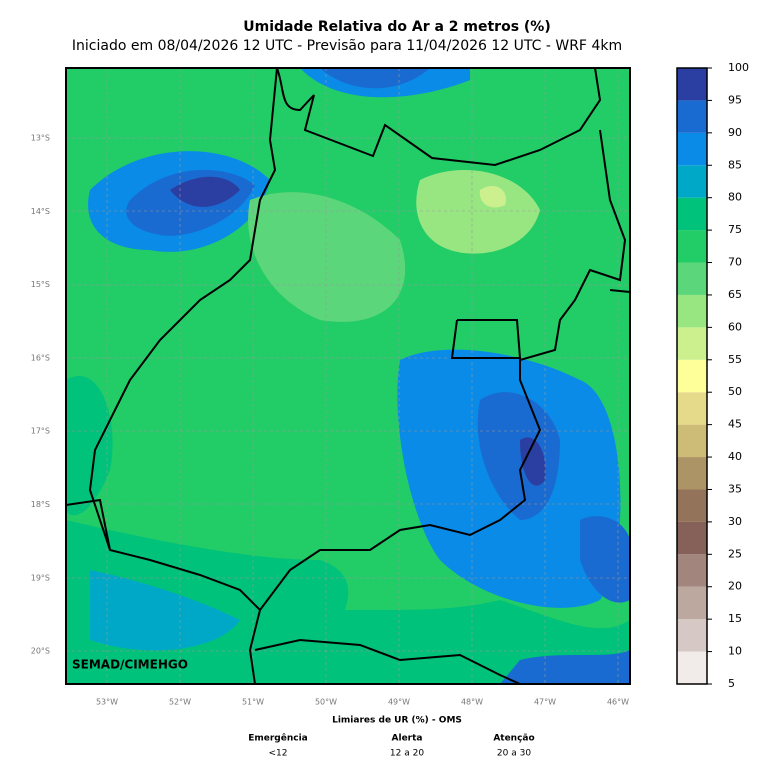  Describe the element at coordinates (735, 553) in the screenshot. I see `colorbar-tick-label: 25` at that location.